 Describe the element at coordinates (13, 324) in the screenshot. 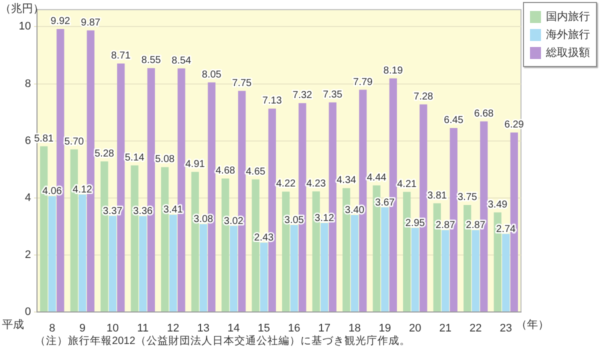

I see `text: 平成` at that location.